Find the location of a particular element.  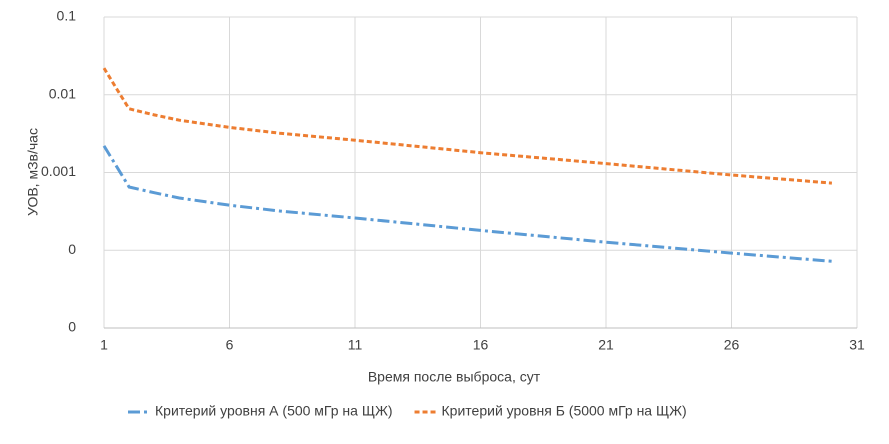

x-tick-label: 11 is located at coordinates (355, 345).